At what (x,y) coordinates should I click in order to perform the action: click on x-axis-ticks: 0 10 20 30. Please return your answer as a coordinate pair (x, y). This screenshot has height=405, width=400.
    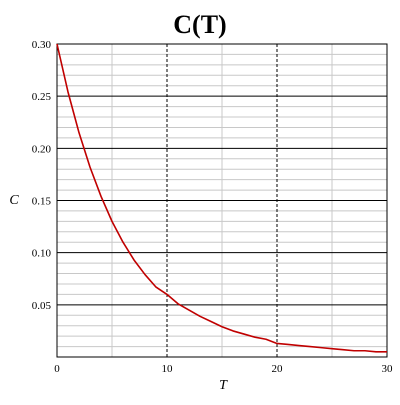
    Looking at the image, I should click on (223, 369).